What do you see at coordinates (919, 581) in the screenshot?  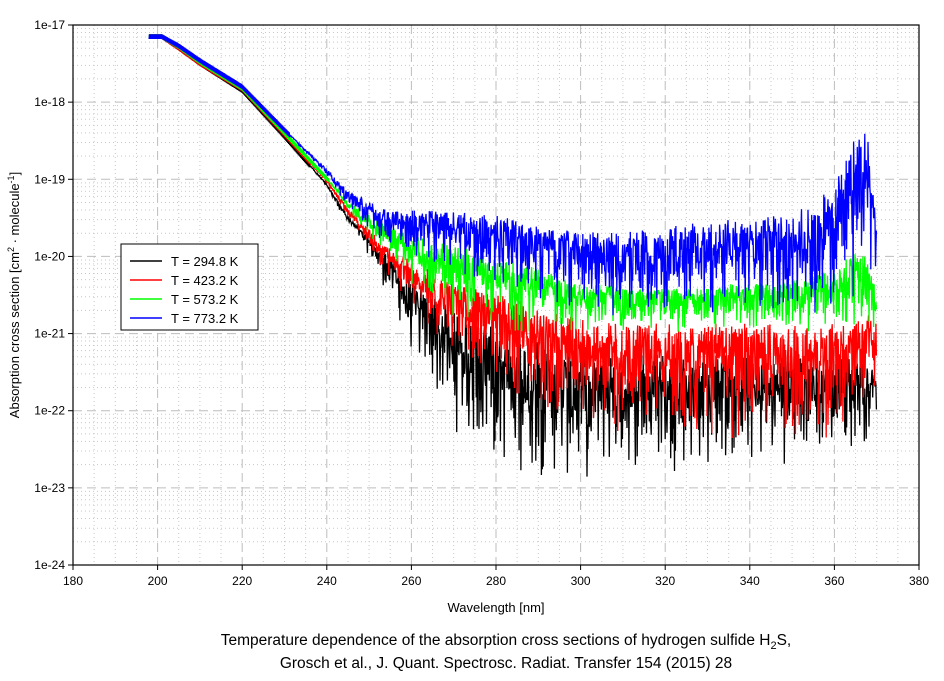 I see `x-tick-label: 380` at bounding box center [919, 581].